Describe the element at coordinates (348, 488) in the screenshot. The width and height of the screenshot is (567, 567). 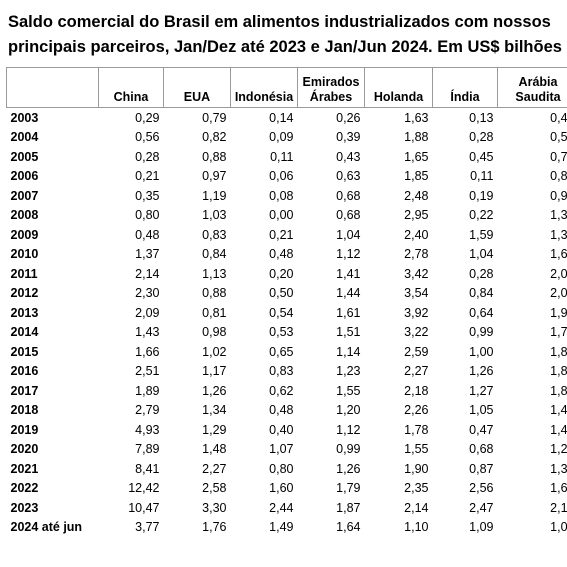
I see `value-cell: 1,79` at that location.